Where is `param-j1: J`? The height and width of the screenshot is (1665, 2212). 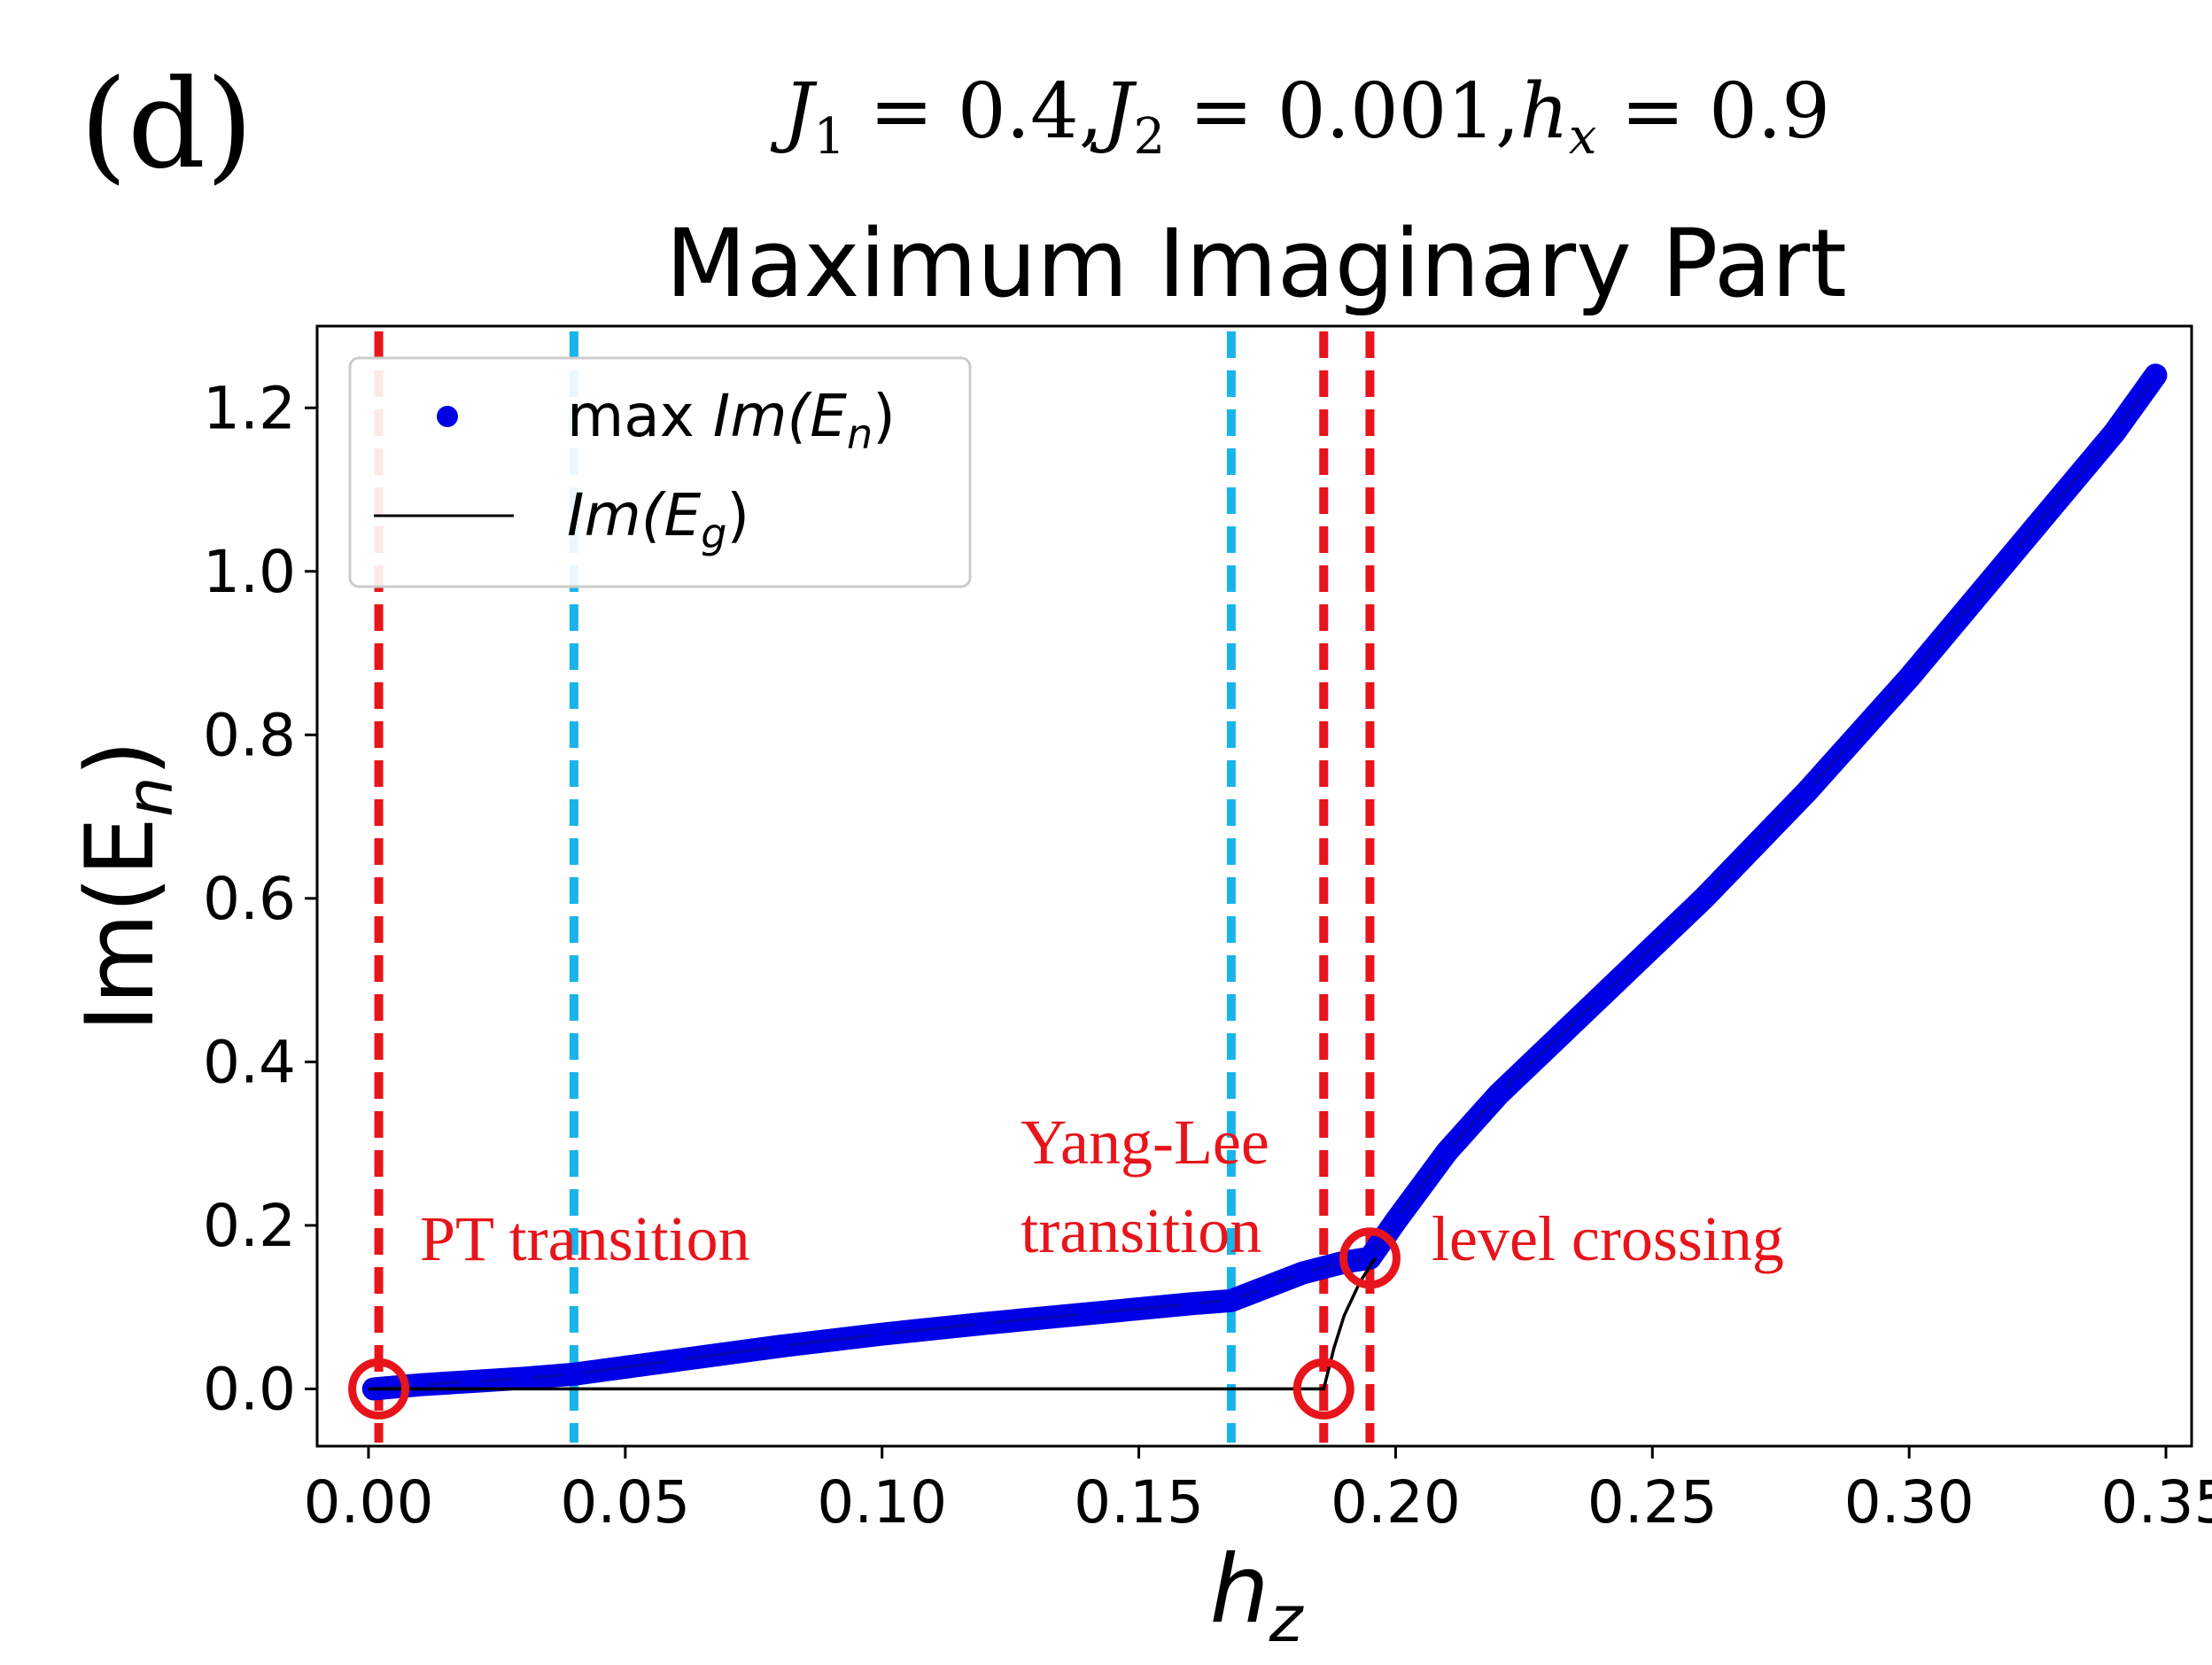
param-j1: J is located at coordinates (794, 111).